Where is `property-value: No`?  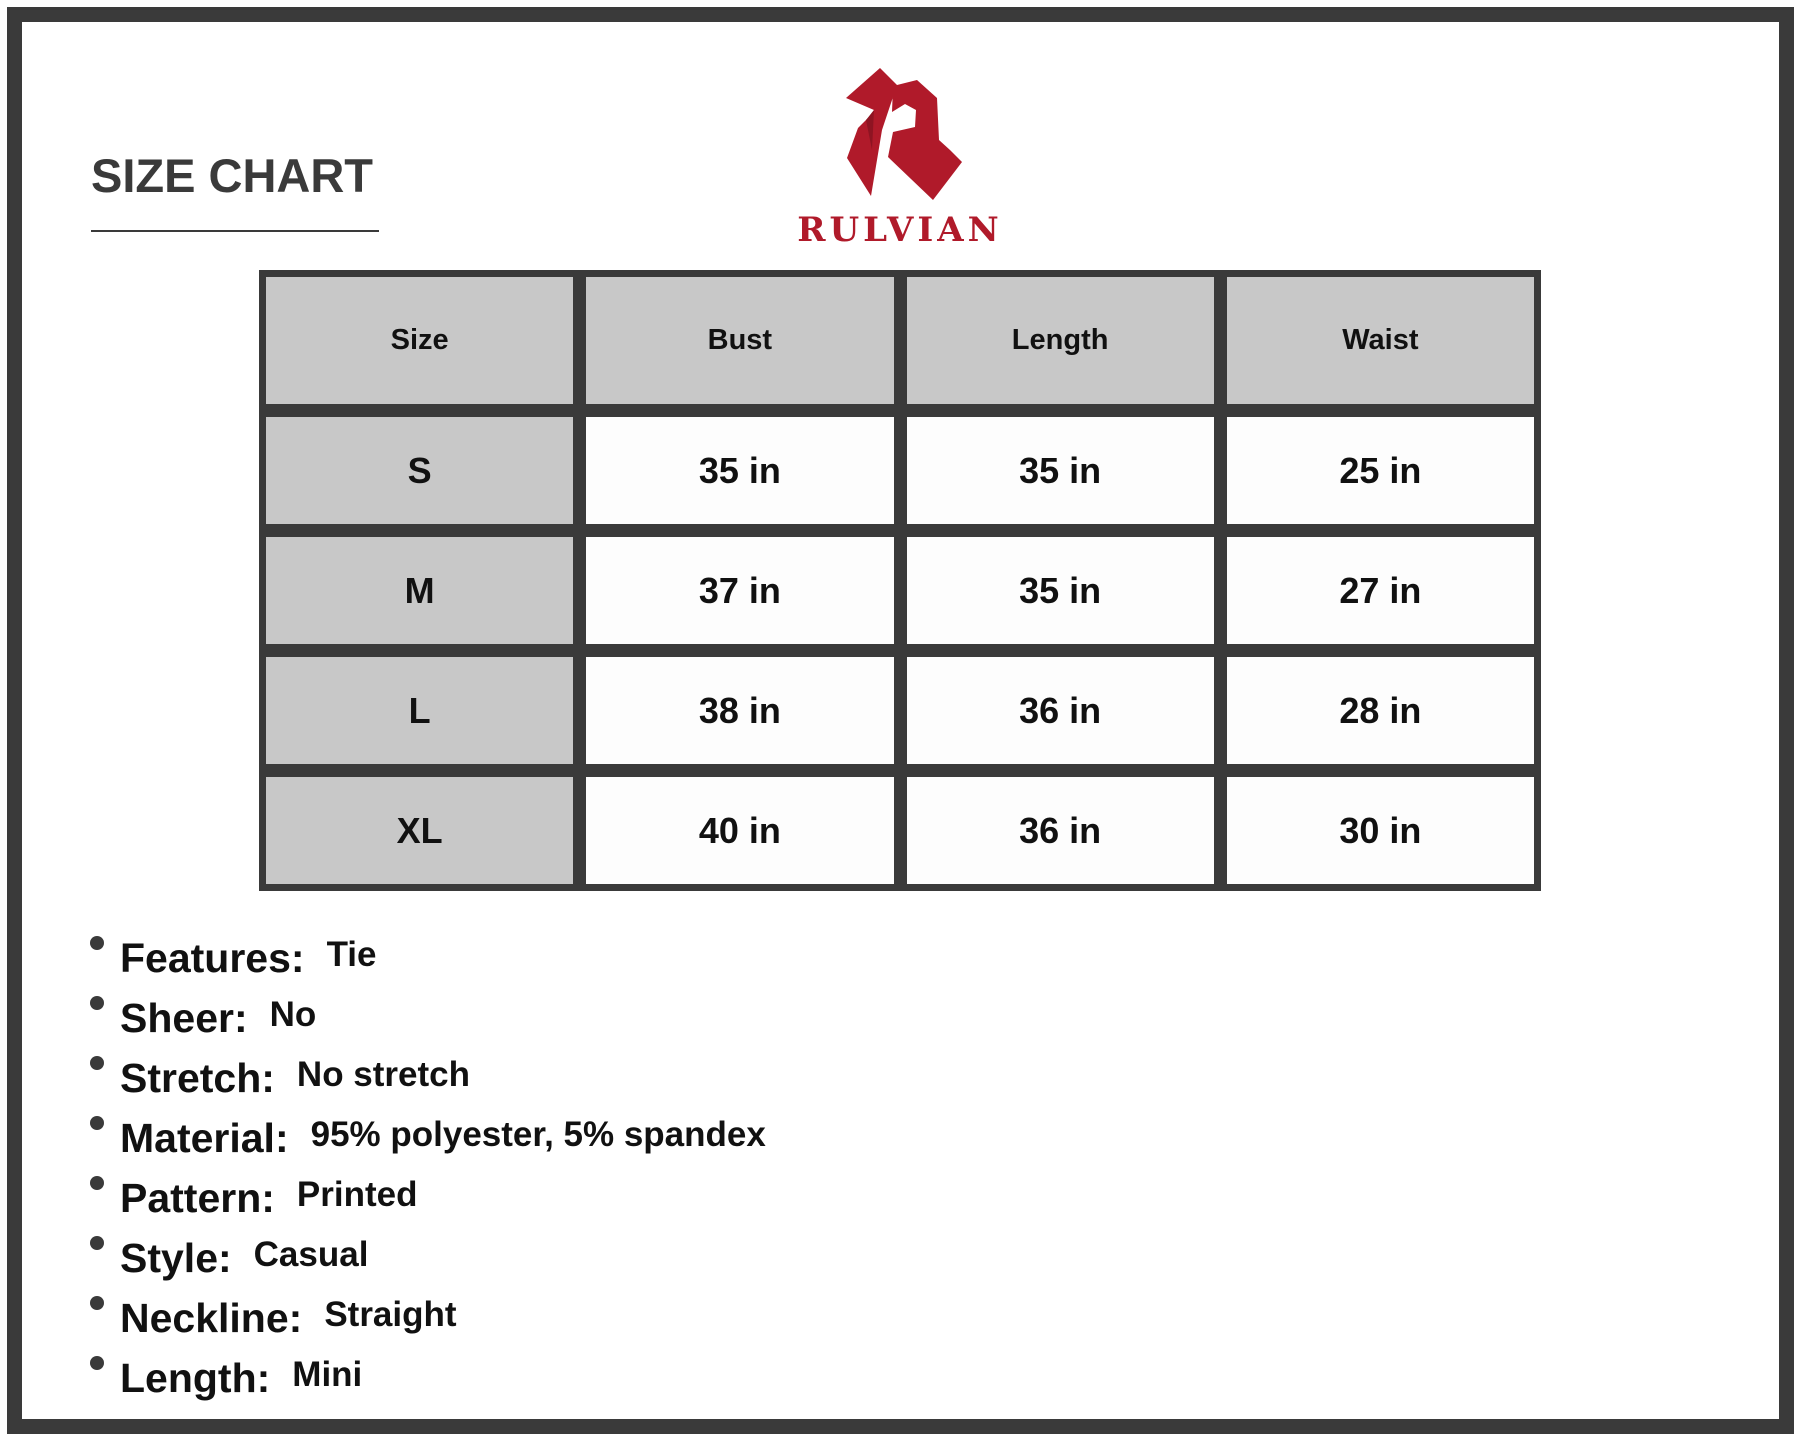 property-value: No is located at coordinates (293, 1014).